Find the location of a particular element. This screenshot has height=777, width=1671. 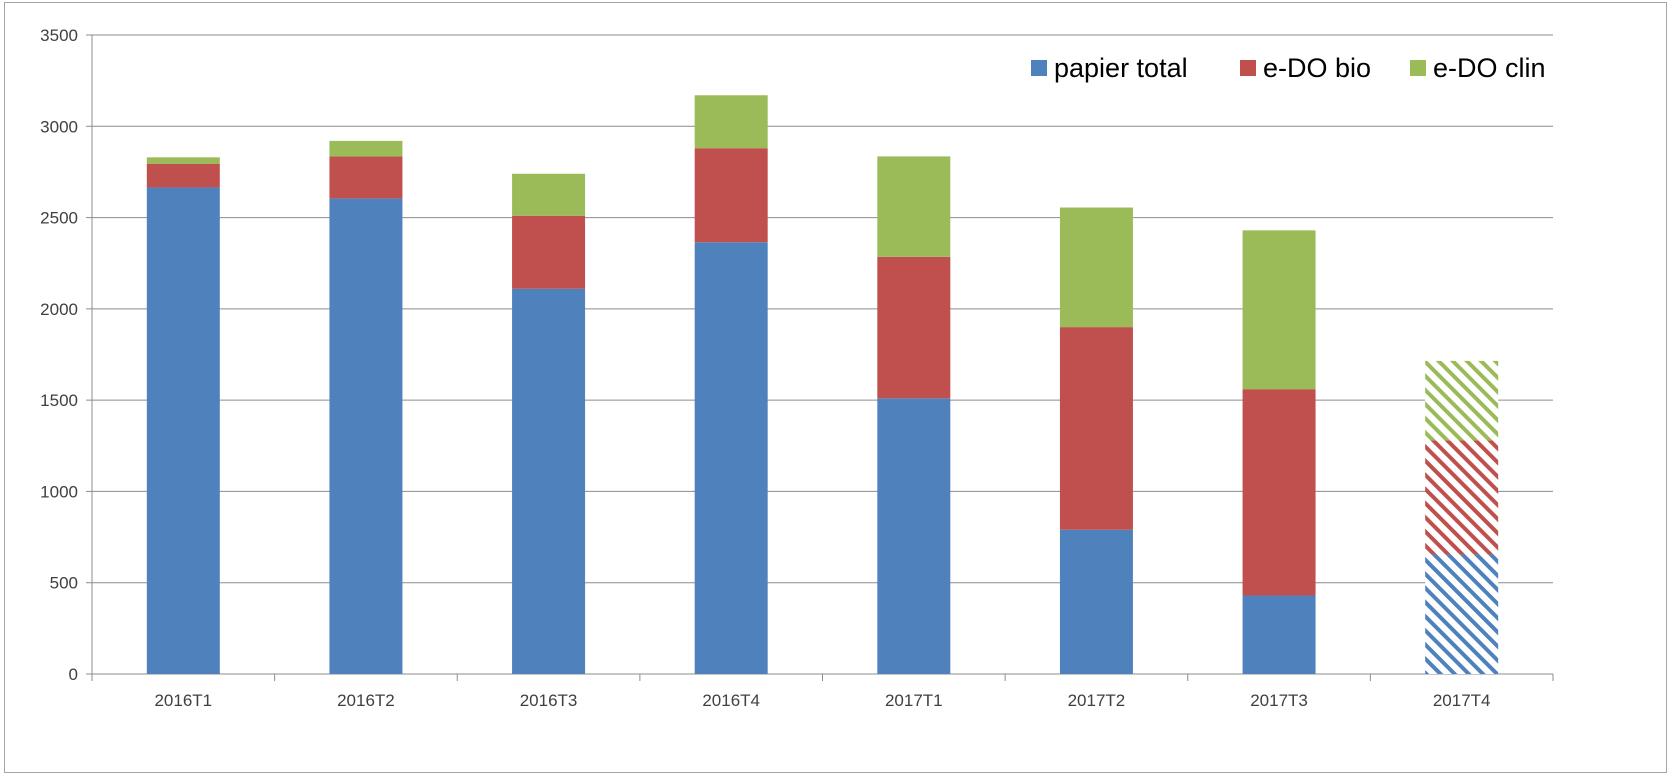

x-tick-label: 2017T3 is located at coordinates (1279, 700).